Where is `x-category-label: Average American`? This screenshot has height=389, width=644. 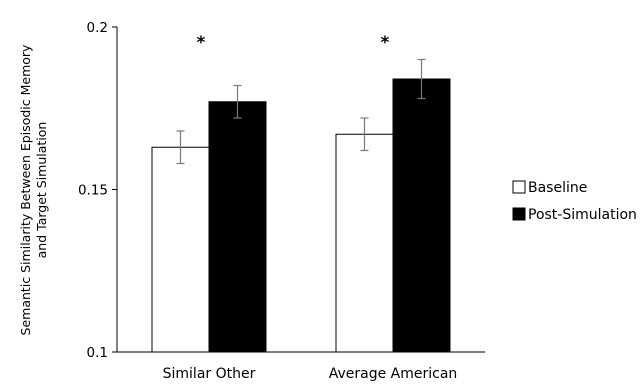 x-category-label: Average American is located at coordinates (393, 374).